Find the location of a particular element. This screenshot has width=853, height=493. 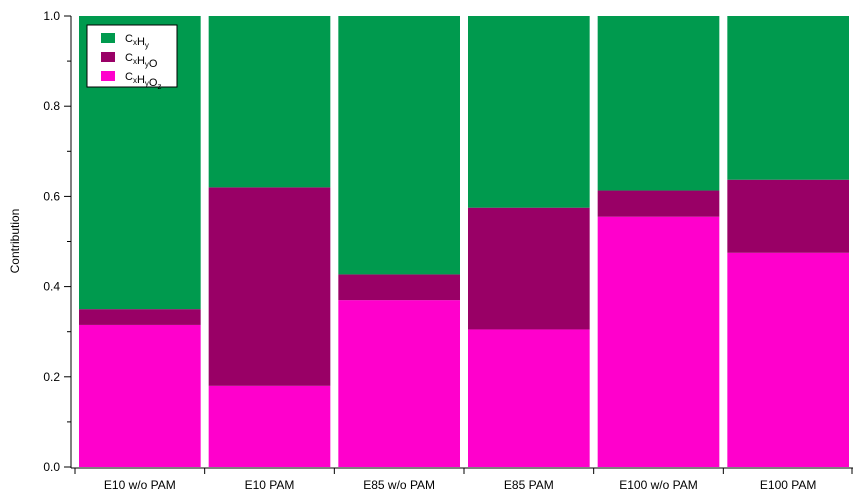

y-tick-label: 0.2 is located at coordinates (51, 377).